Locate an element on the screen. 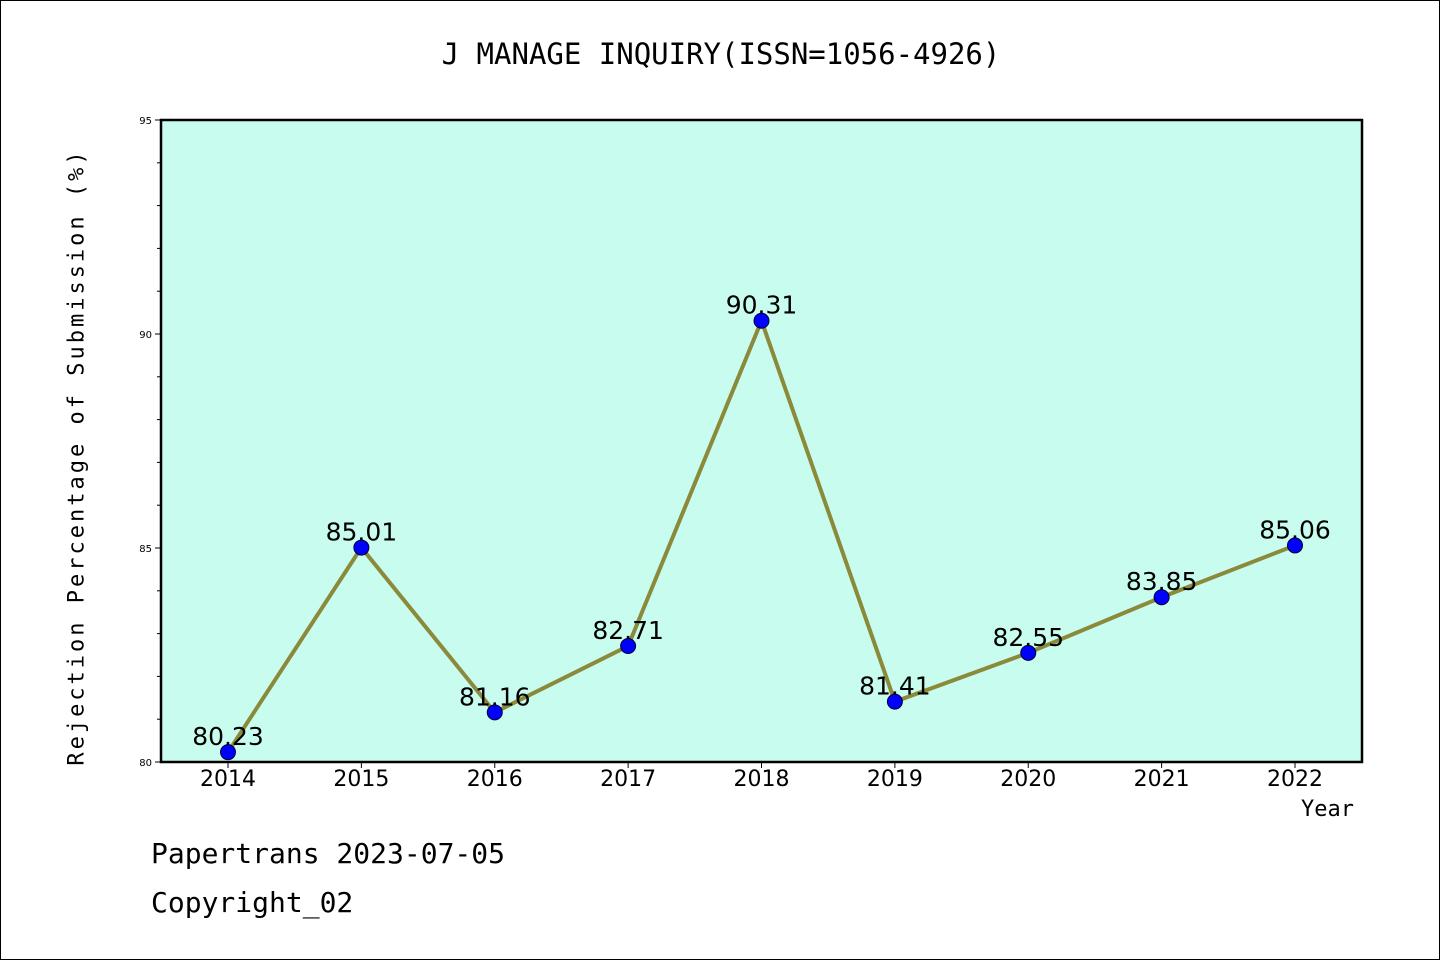 Image resolution: width=1440 pixels, height=960 pixels. data-label: 85.06 is located at coordinates (1295, 529).